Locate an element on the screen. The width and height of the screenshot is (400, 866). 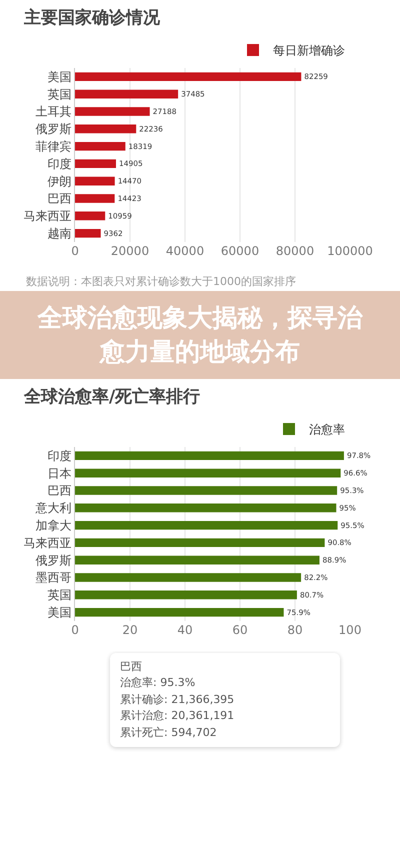
y-tick-label: 伊朗 is located at coordinates (60, 181).